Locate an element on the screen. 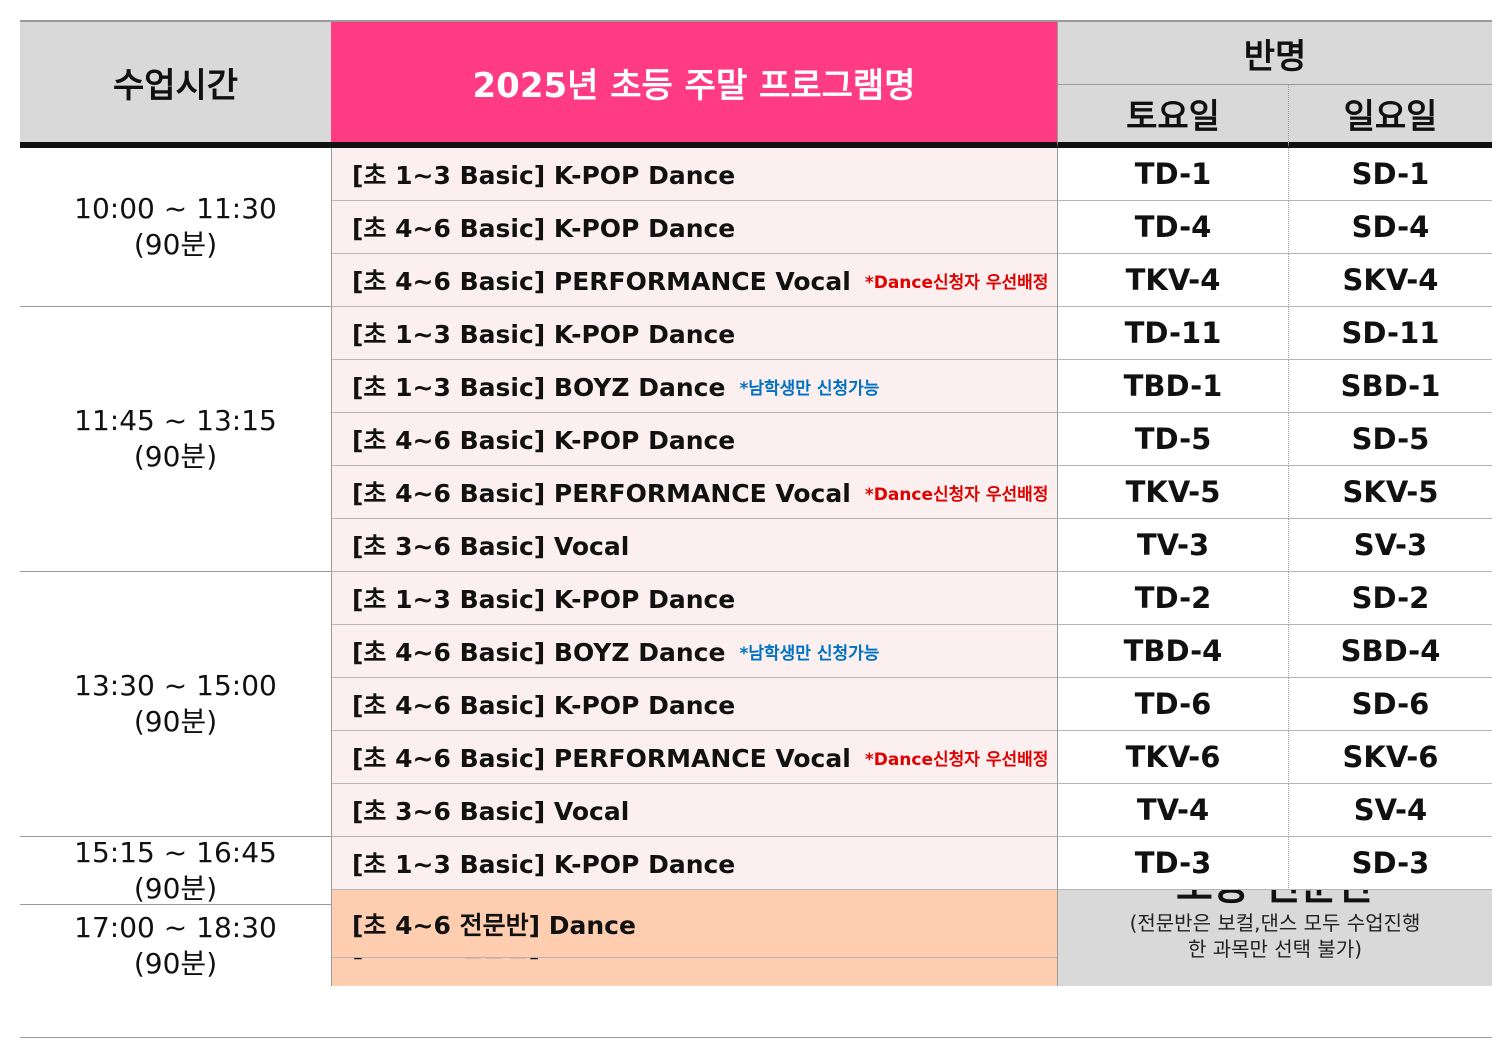  saturday-class-code: TV-3 is located at coordinates (1173, 545).